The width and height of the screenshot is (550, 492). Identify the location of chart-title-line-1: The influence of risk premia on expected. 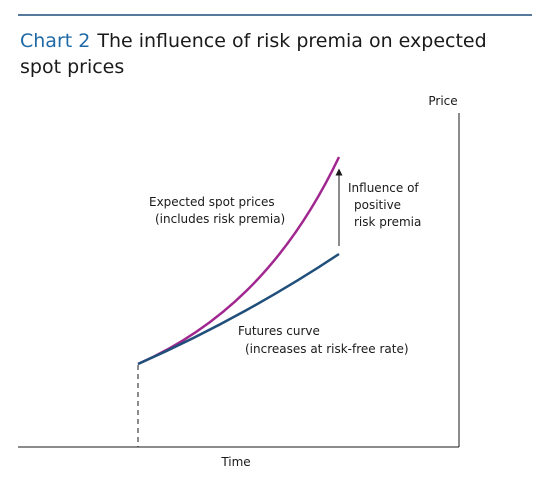
(291, 41).